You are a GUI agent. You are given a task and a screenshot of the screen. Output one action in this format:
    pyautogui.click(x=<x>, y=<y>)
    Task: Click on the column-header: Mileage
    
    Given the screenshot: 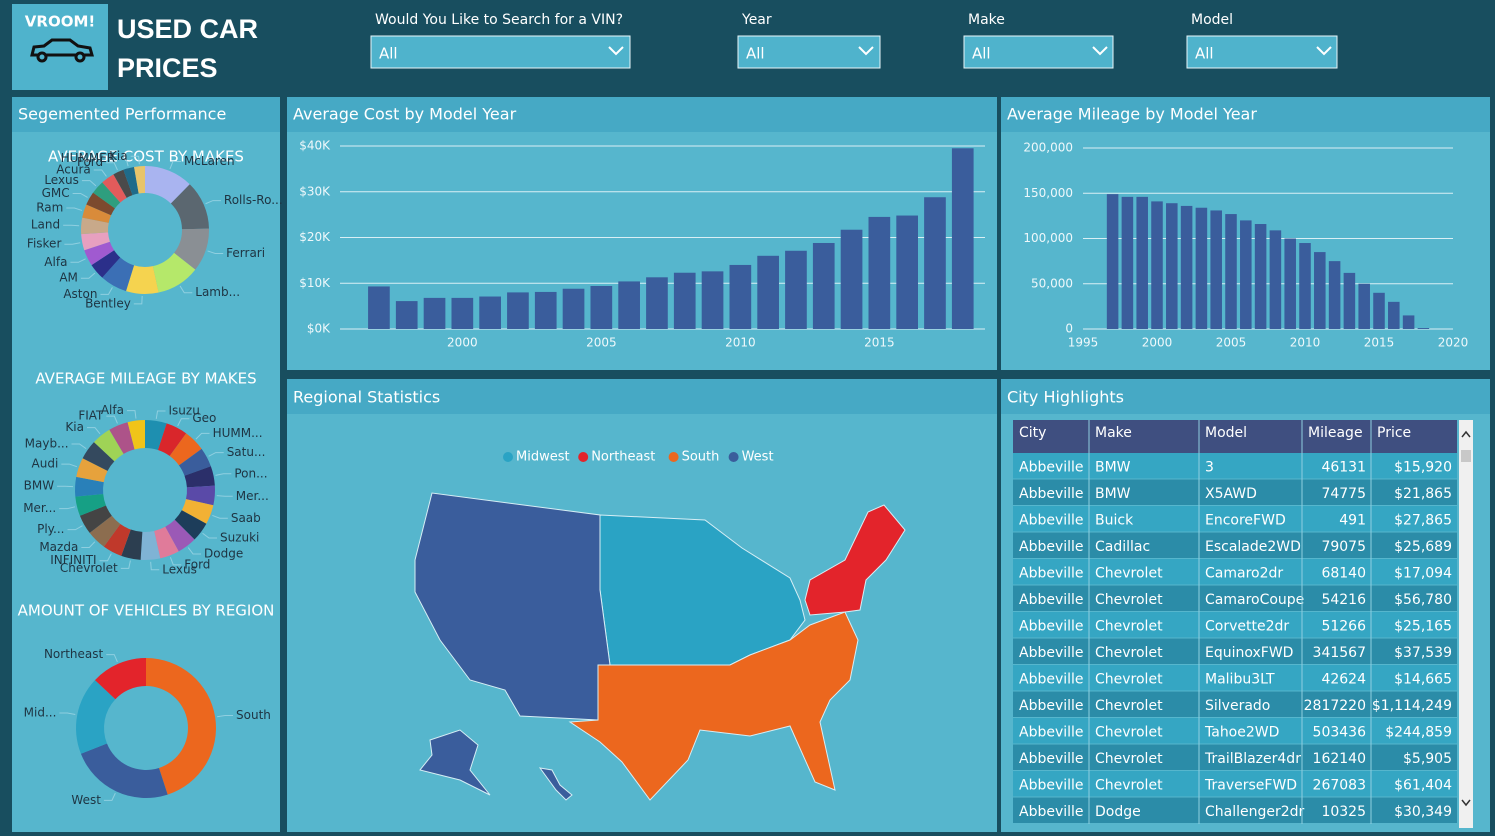 What is the action you would take?
    pyautogui.click(x=1335, y=433)
    